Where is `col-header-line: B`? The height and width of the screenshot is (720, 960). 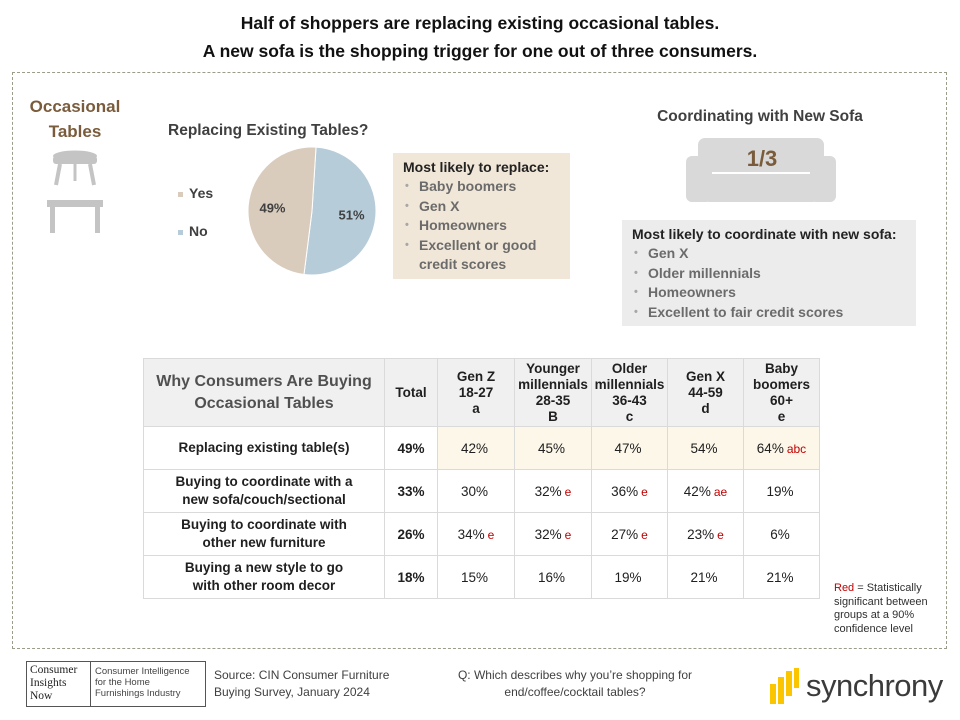 col-header-line: B is located at coordinates (553, 416).